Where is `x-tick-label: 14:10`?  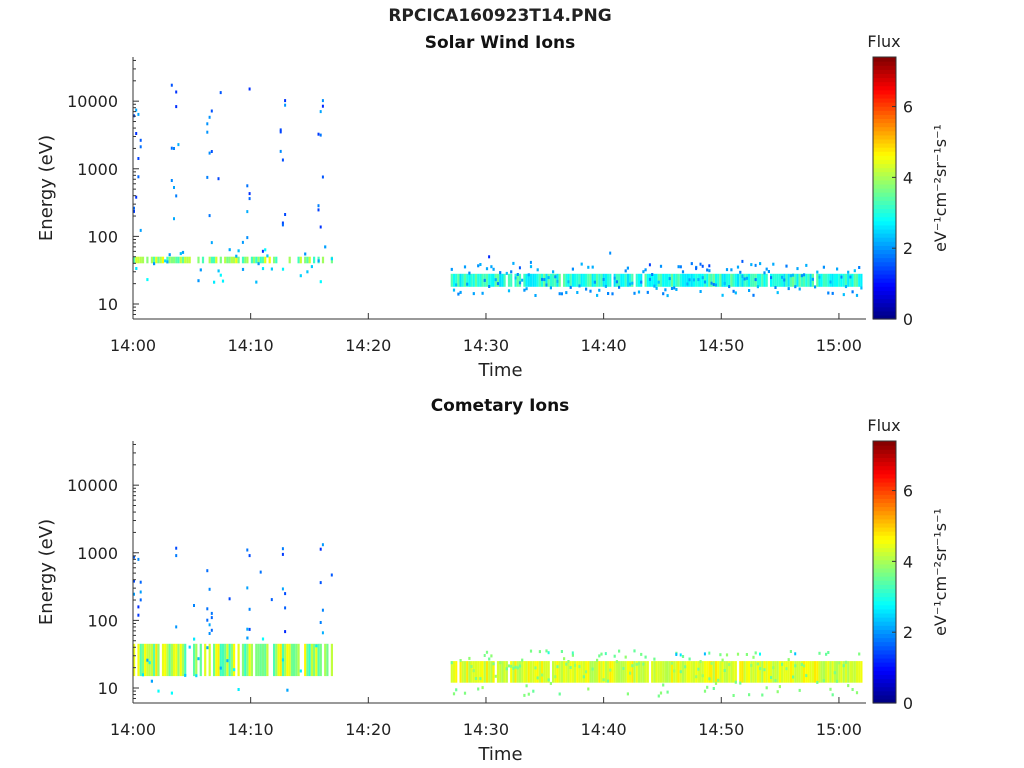
x-tick-label: 14:10 is located at coordinates (251, 345).